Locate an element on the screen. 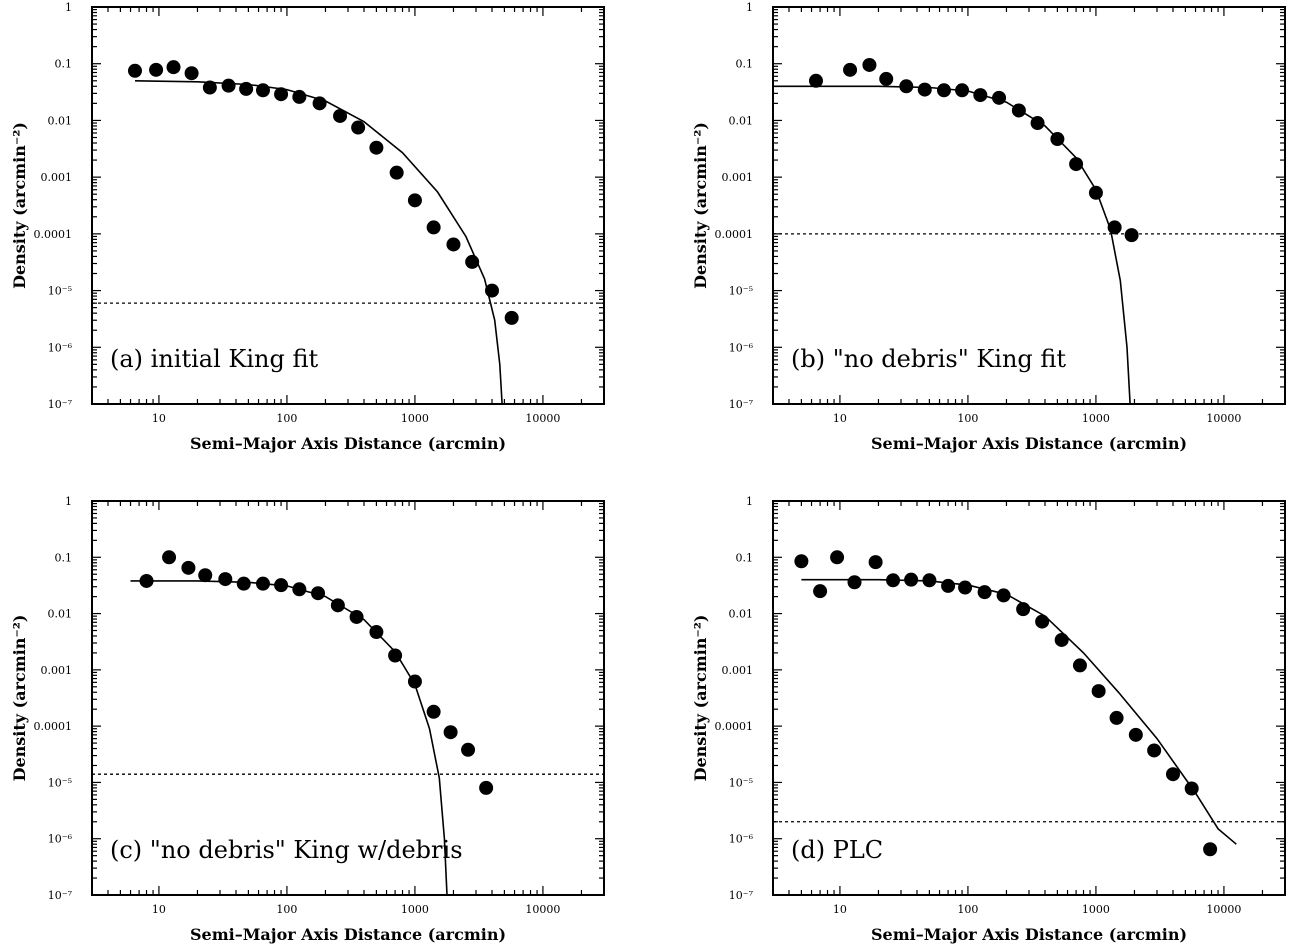 Image resolution: width=1294 pixels, height=951 pixels. fit-curve is located at coordinates (1019, 711).